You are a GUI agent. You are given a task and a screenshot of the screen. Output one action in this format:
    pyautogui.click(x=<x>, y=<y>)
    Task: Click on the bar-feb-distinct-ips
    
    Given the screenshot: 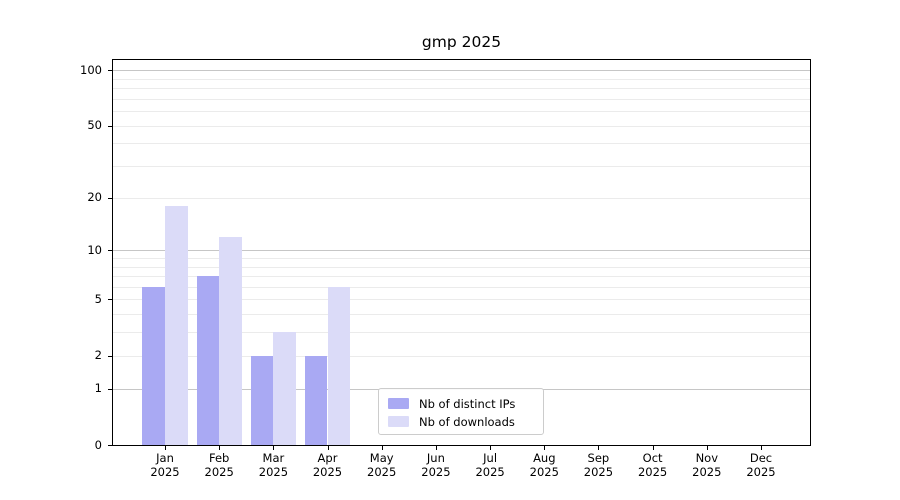 What is the action you would take?
    pyautogui.click(x=208, y=360)
    